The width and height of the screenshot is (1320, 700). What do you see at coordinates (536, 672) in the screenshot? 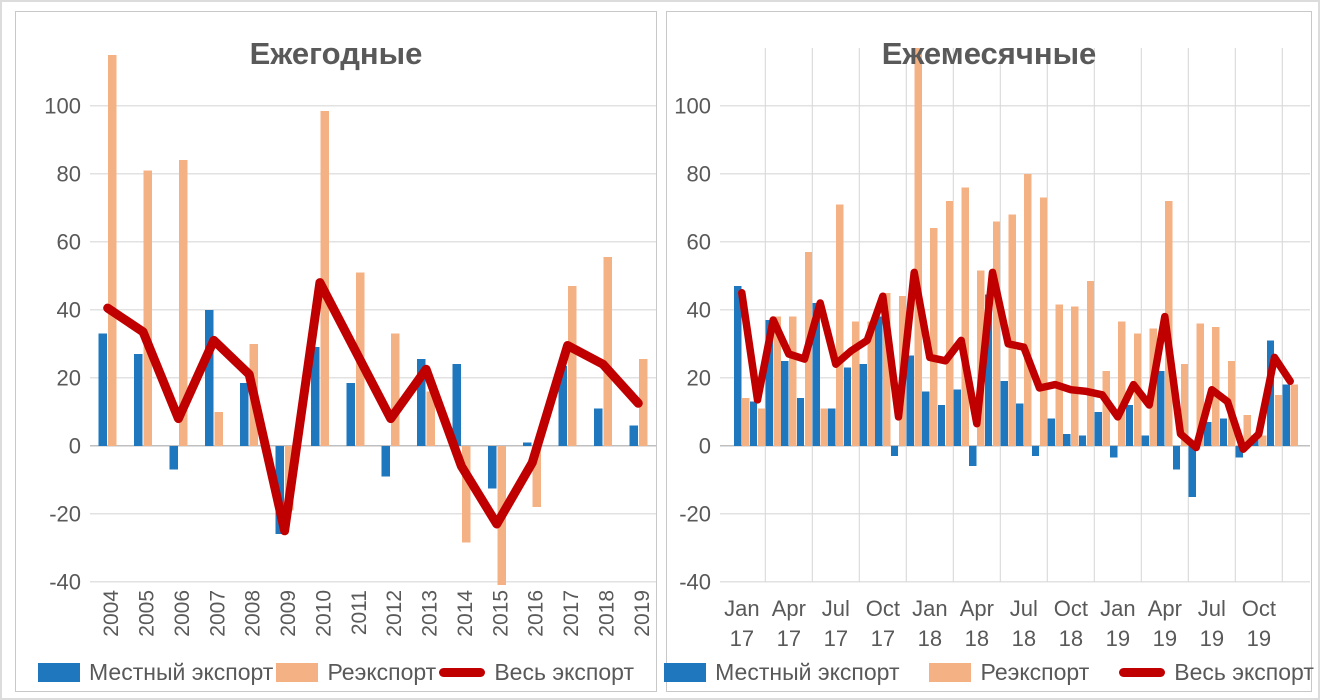
I see `legend-item-total-export: Весь экспорт` at bounding box center [536, 672].